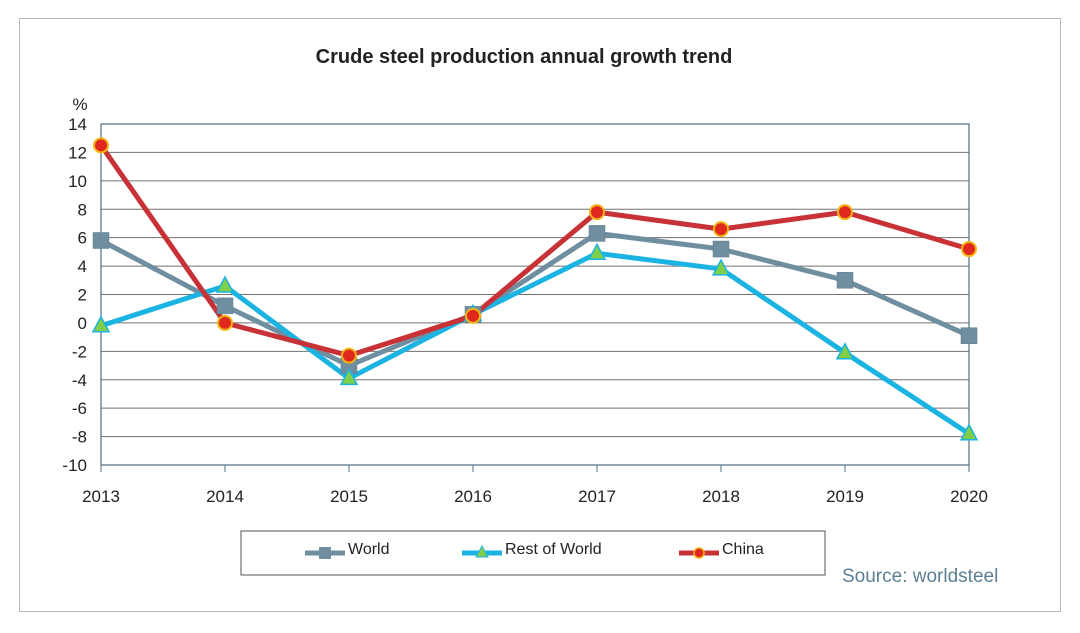  I want to click on x-tick-label: 2020, so click(969, 496).